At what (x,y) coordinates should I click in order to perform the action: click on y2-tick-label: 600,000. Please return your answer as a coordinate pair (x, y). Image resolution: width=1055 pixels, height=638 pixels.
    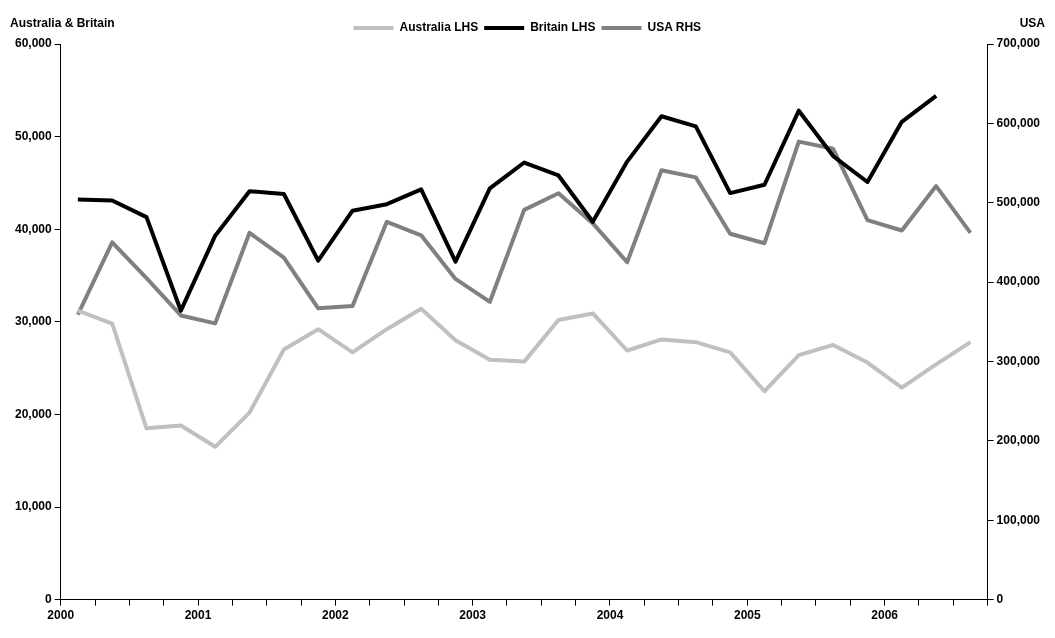
    Looking at the image, I should click on (1018, 122).